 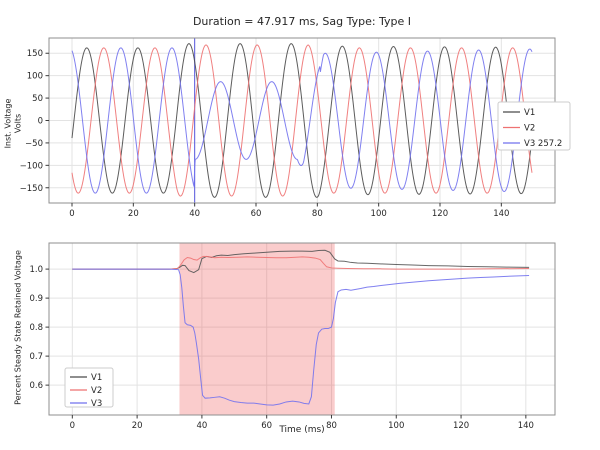 I want to click on sag-region-highlight, so click(x=257, y=329).